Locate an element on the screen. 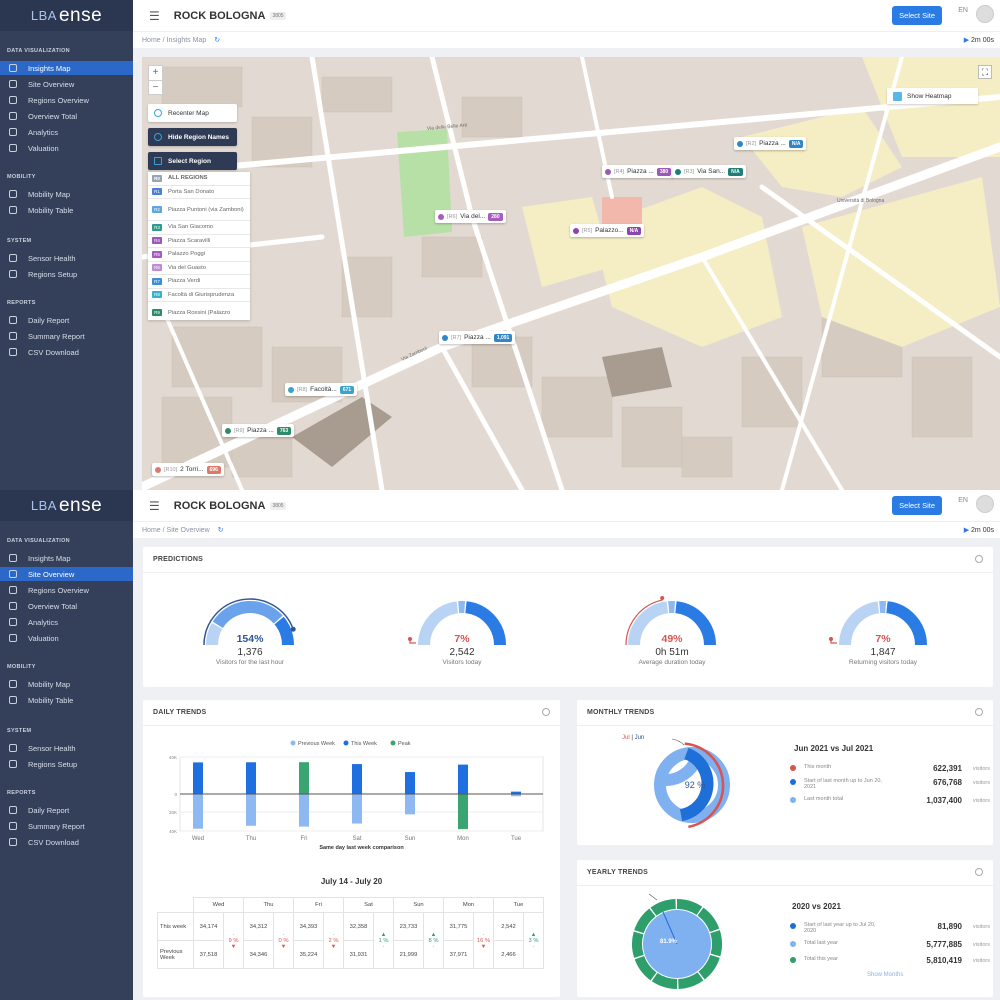  map-region-marker: [R5] Palazzo... N/A is located at coordinates (607, 230).